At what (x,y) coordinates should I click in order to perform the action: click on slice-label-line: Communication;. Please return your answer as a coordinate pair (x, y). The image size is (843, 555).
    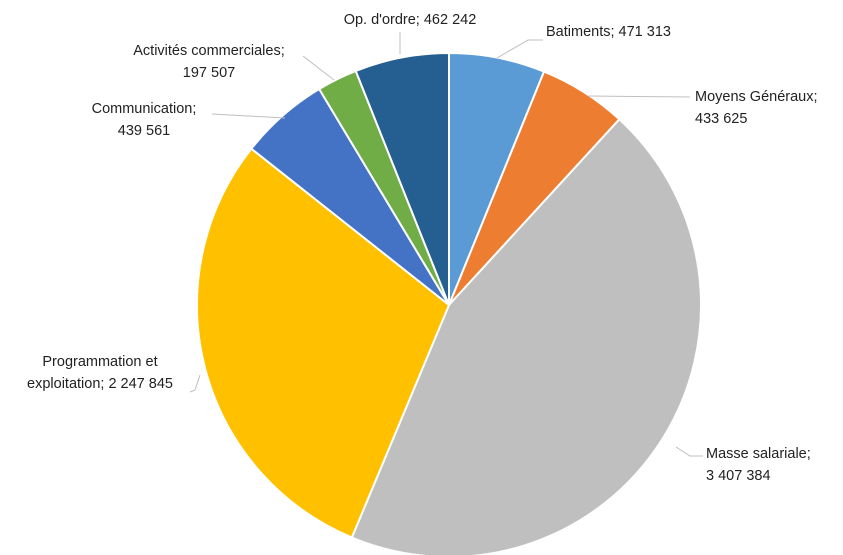
    Looking at the image, I should click on (144, 109).